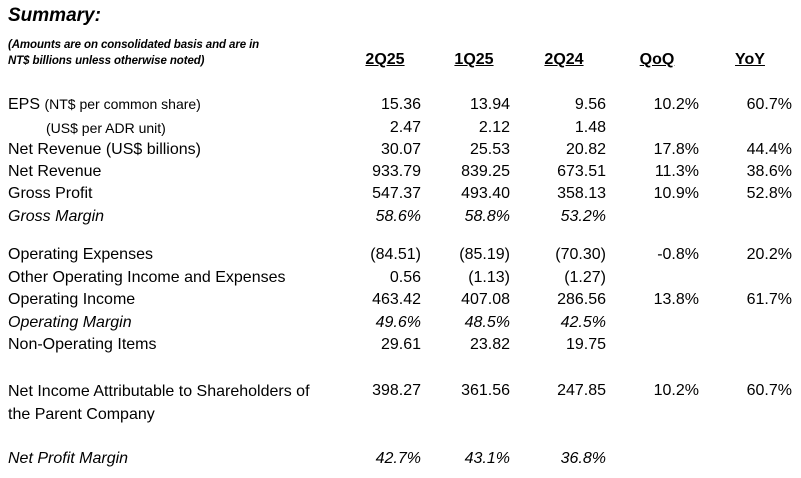 The width and height of the screenshot is (801, 478). I want to click on cell-yoy: 44.4%, so click(769, 149).